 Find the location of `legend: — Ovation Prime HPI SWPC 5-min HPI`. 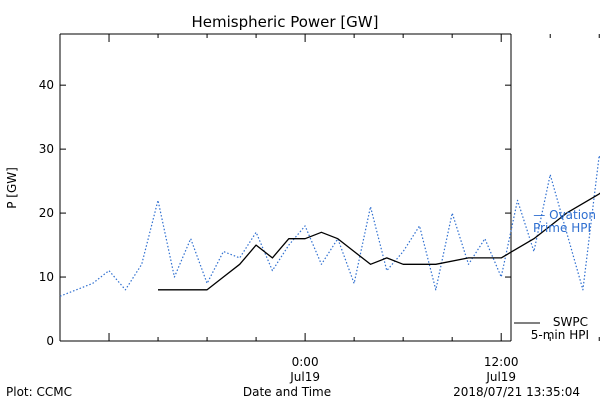

legend: — Ovation Prime HPI SWPC 5-min HPI is located at coordinates (555, 275).